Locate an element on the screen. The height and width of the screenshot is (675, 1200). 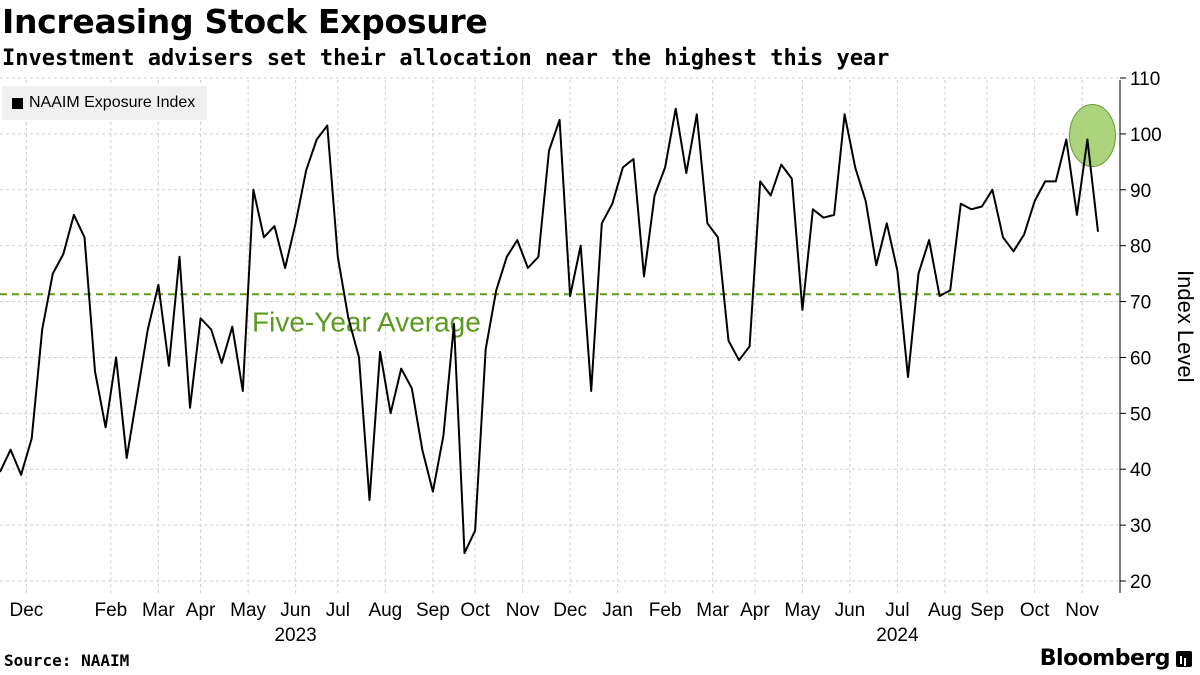
x-tick-label-4: May is located at coordinates (248, 610).